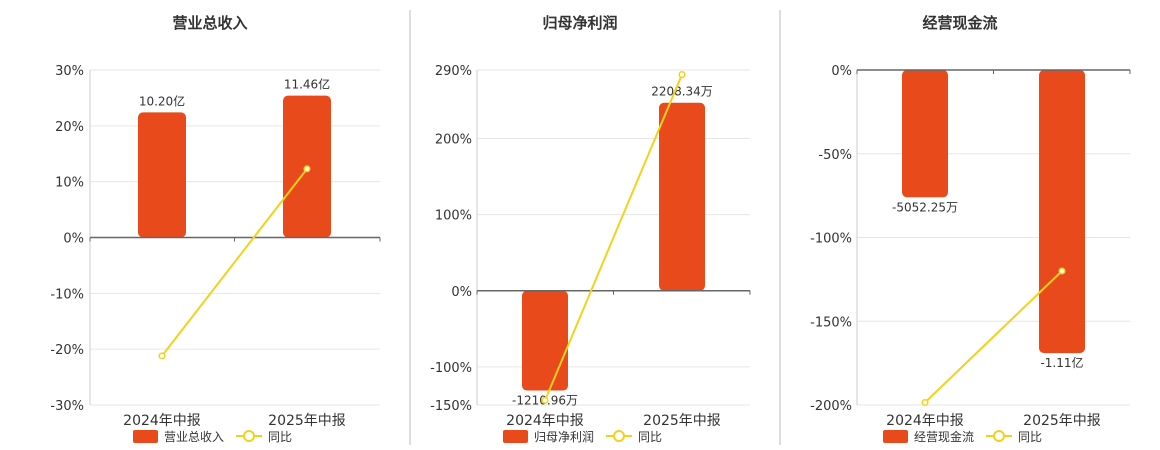  What do you see at coordinates (453, 71) in the screenshot?
I see `y-tick-label: 290%` at bounding box center [453, 71].